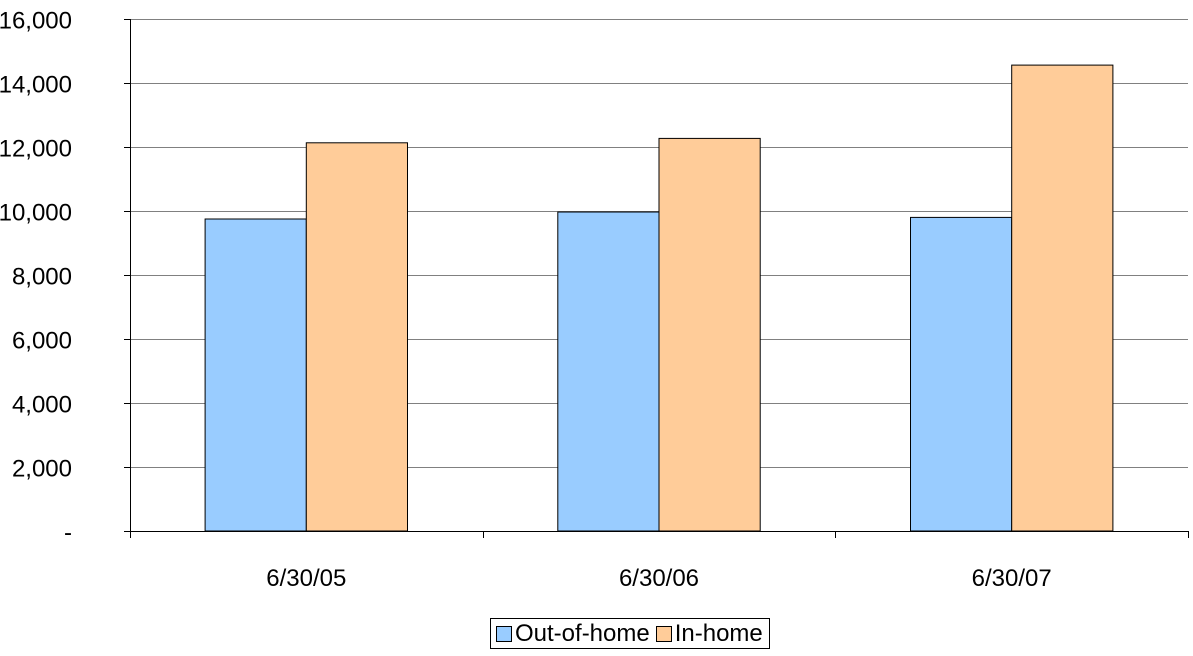  Describe the element at coordinates (42, 341) in the screenshot. I see `y-tick-label-3: 6,000` at that location.